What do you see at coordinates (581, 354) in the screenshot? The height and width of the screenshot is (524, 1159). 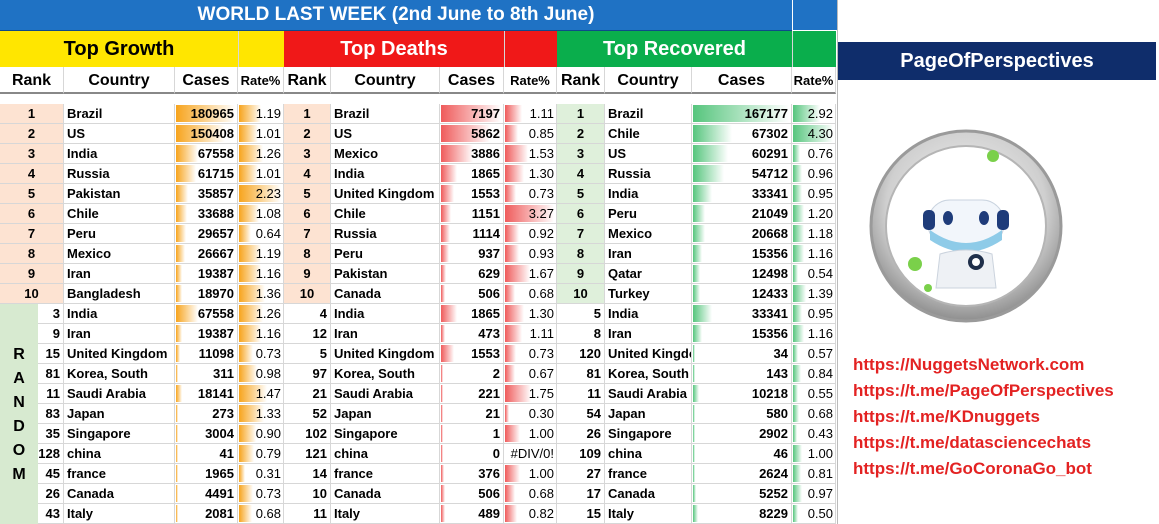 I see `cell-rank: 120` at bounding box center [581, 354].